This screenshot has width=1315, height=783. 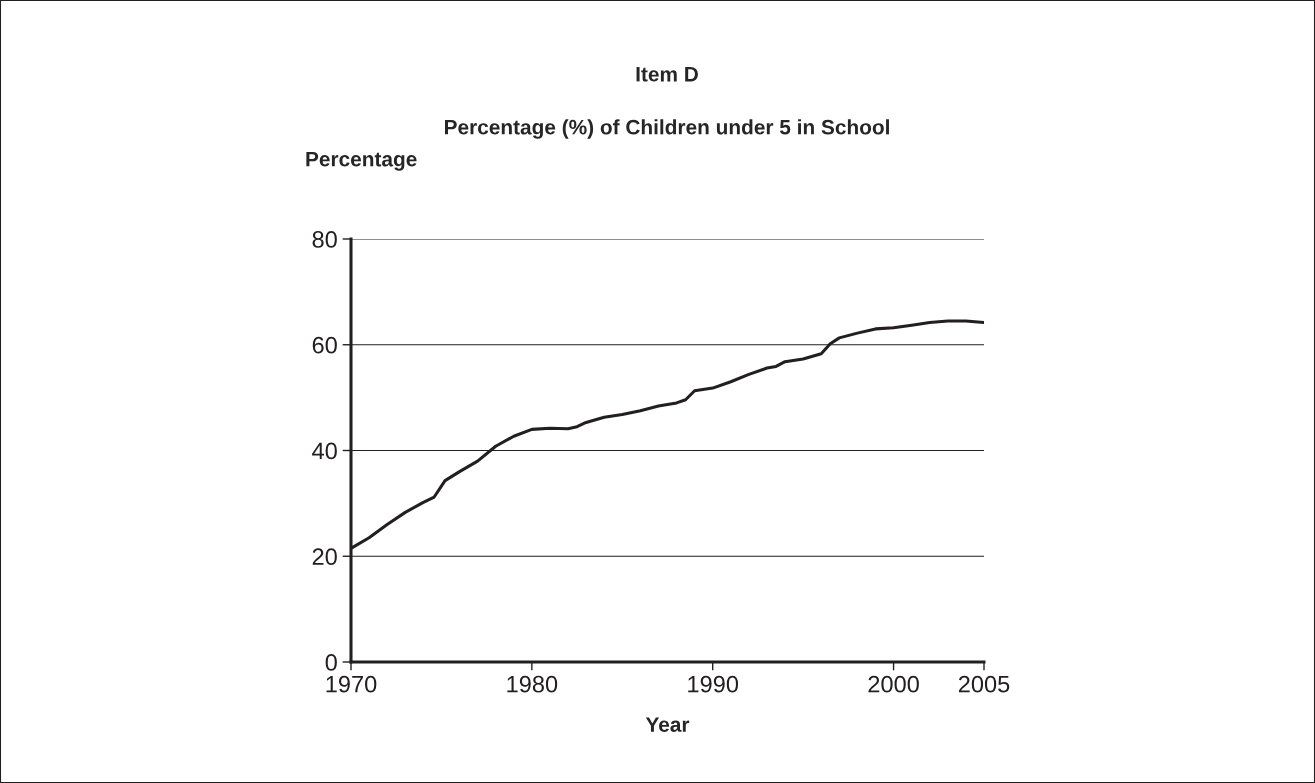 I want to click on x-tick-label: 2000, so click(x=893, y=684).